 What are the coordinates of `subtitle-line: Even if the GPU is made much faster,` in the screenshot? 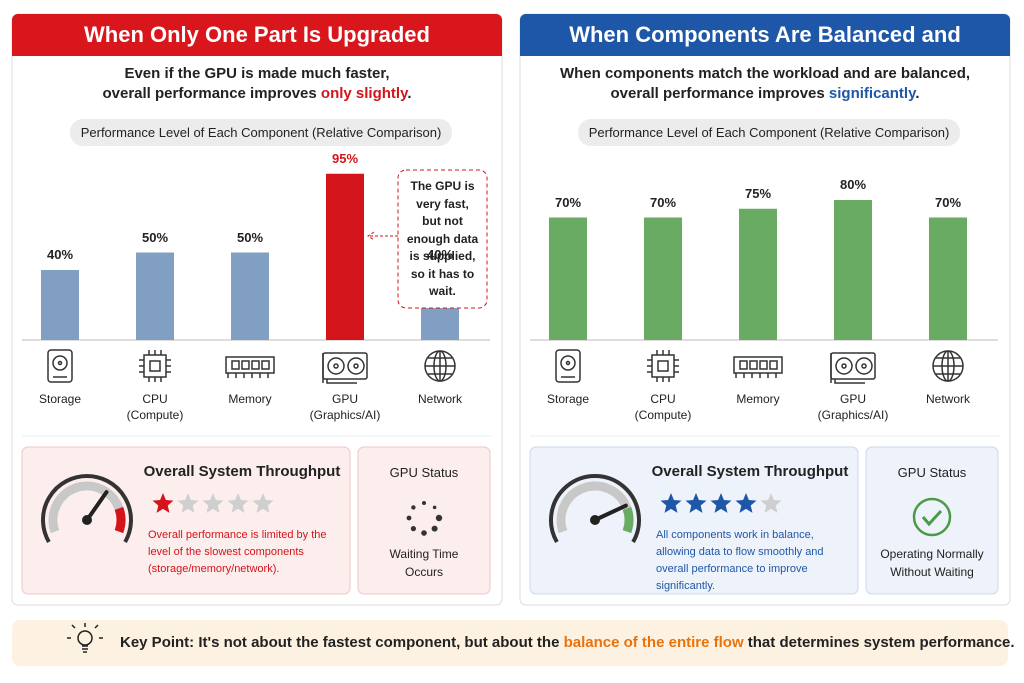 It's located at (257, 73).